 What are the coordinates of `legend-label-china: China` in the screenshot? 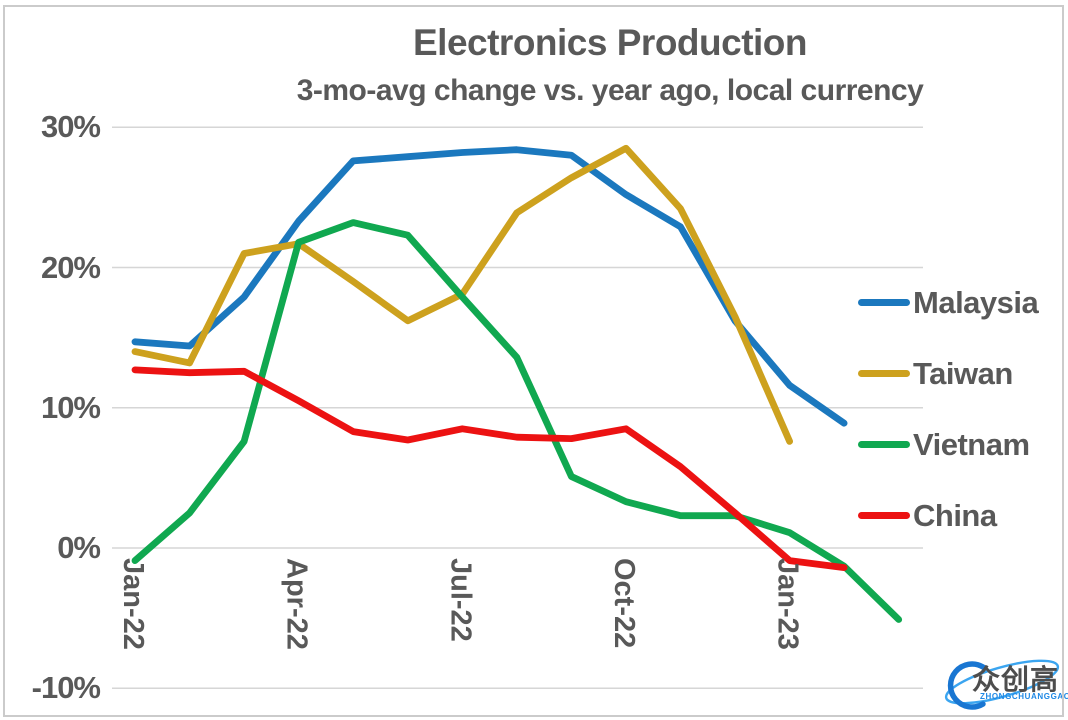 It's located at (955, 515).